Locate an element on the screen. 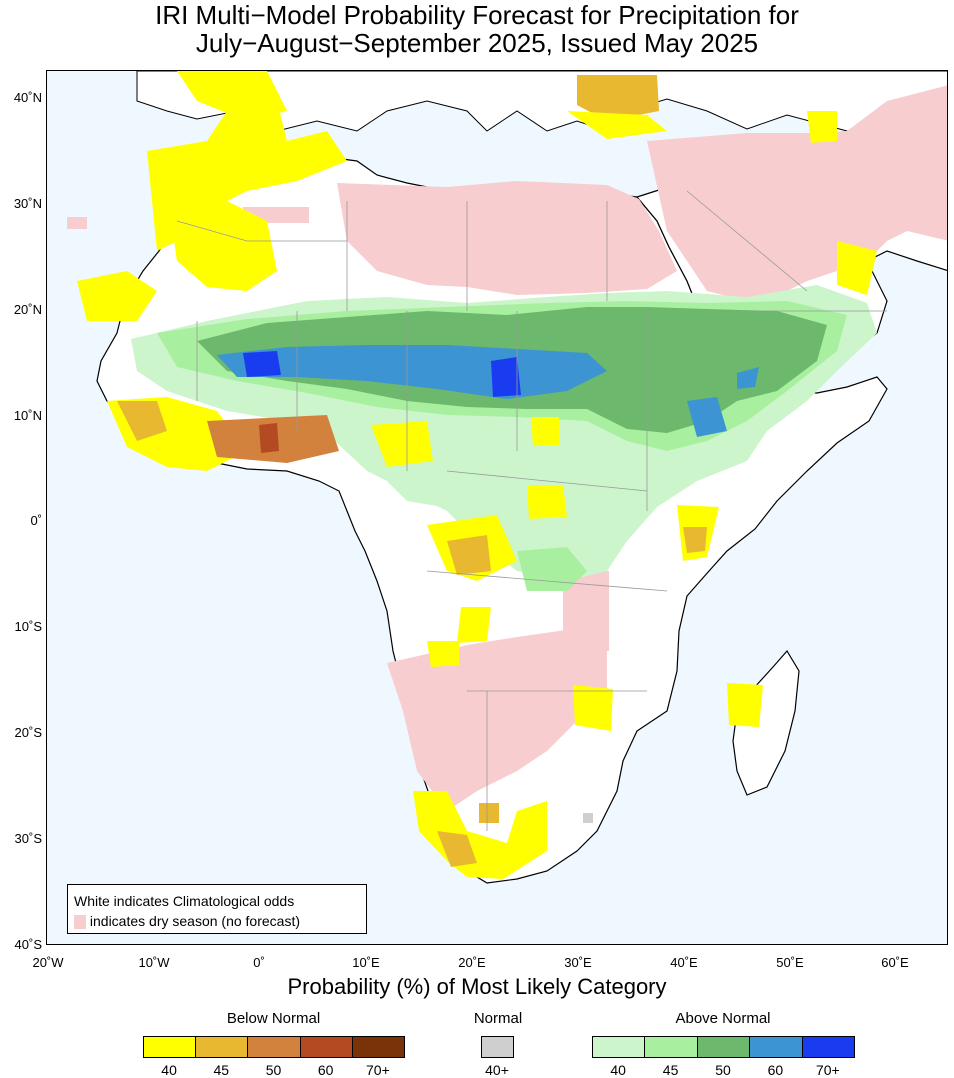 This screenshot has height=1078, width=954. colorbar-tick-below-4: 70+ is located at coordinates (378, 1070).